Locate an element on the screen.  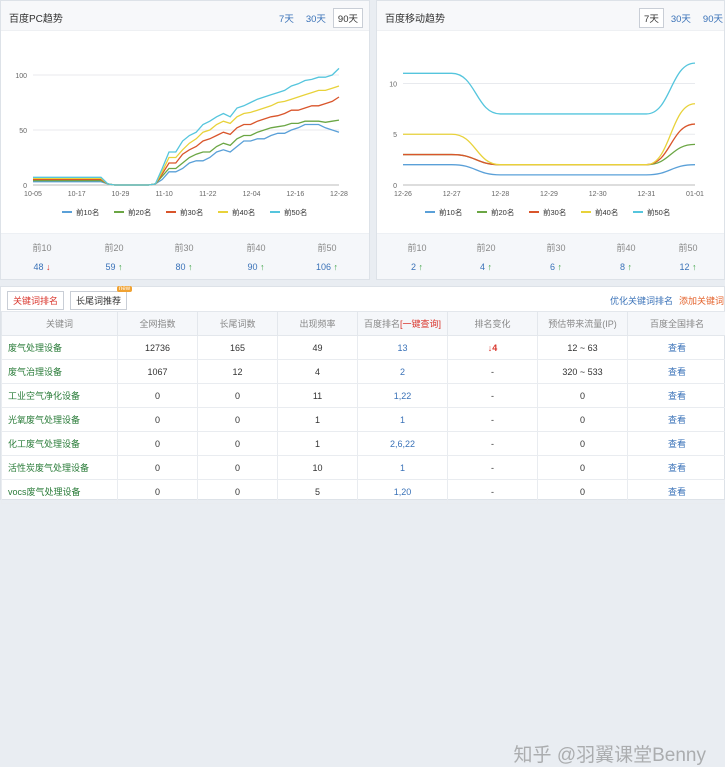
watermark: 知乎 @羽翼课堂Benny is located at coordinates (610, 753).